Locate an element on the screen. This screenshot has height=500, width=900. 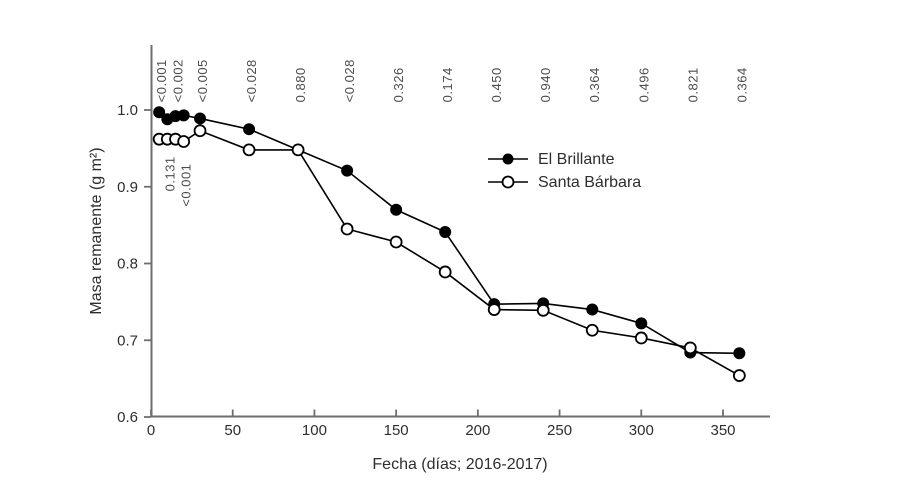
x-axis-tick-label: 50 is located at coordinates (232, 430).